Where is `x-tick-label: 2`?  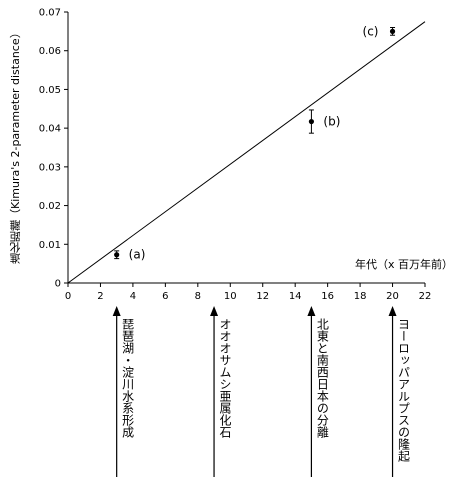 x-tick-label: 2 is located at coordinates (100, 296).